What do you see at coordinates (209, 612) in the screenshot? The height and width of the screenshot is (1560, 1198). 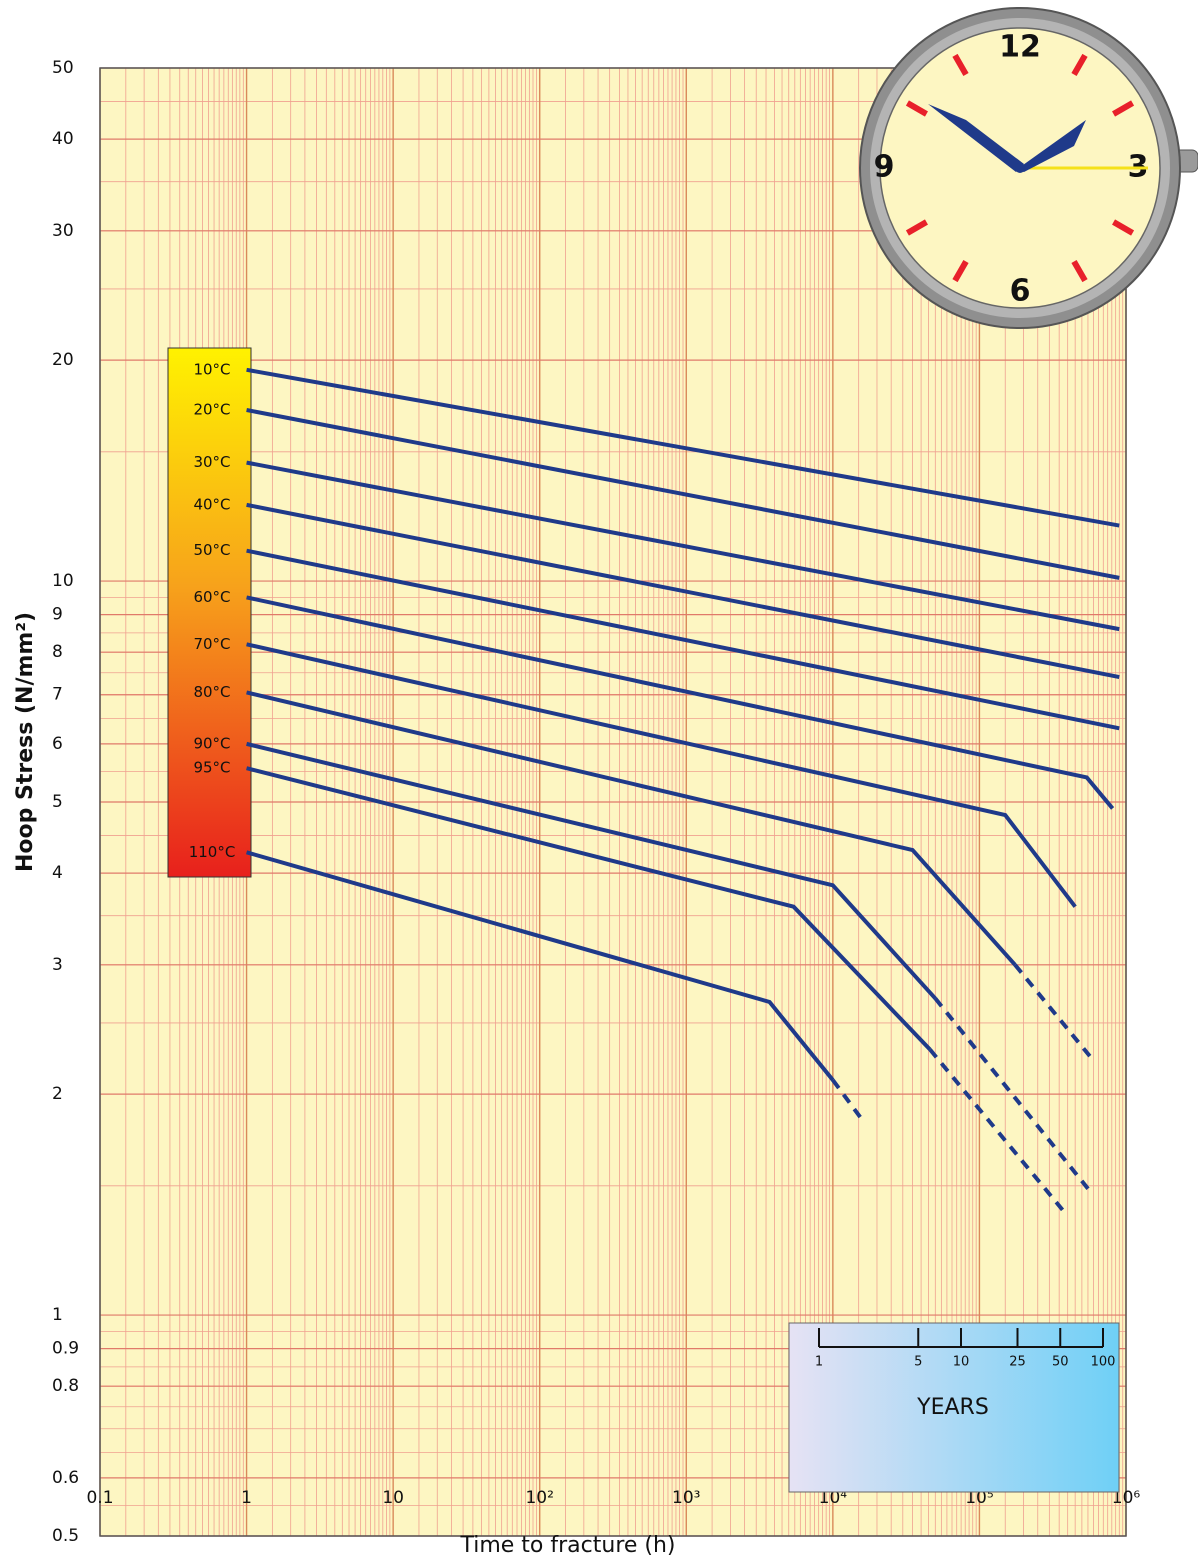 I see `temperature-bar` at bounding box center [209, 612].